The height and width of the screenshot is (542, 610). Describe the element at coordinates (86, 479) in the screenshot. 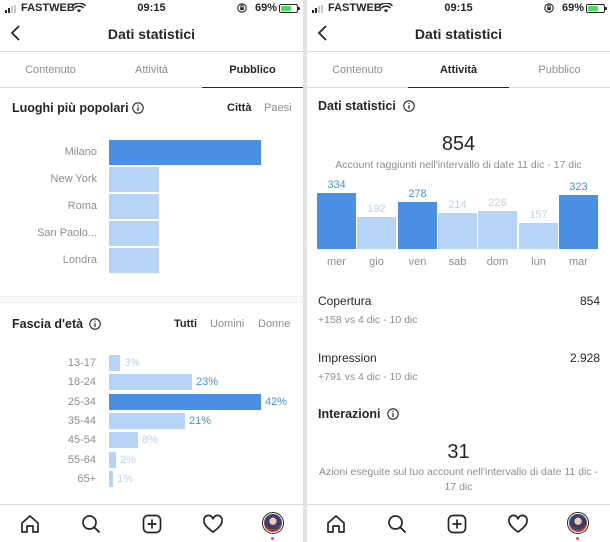

I see `age-range-label: 65+` at that location.